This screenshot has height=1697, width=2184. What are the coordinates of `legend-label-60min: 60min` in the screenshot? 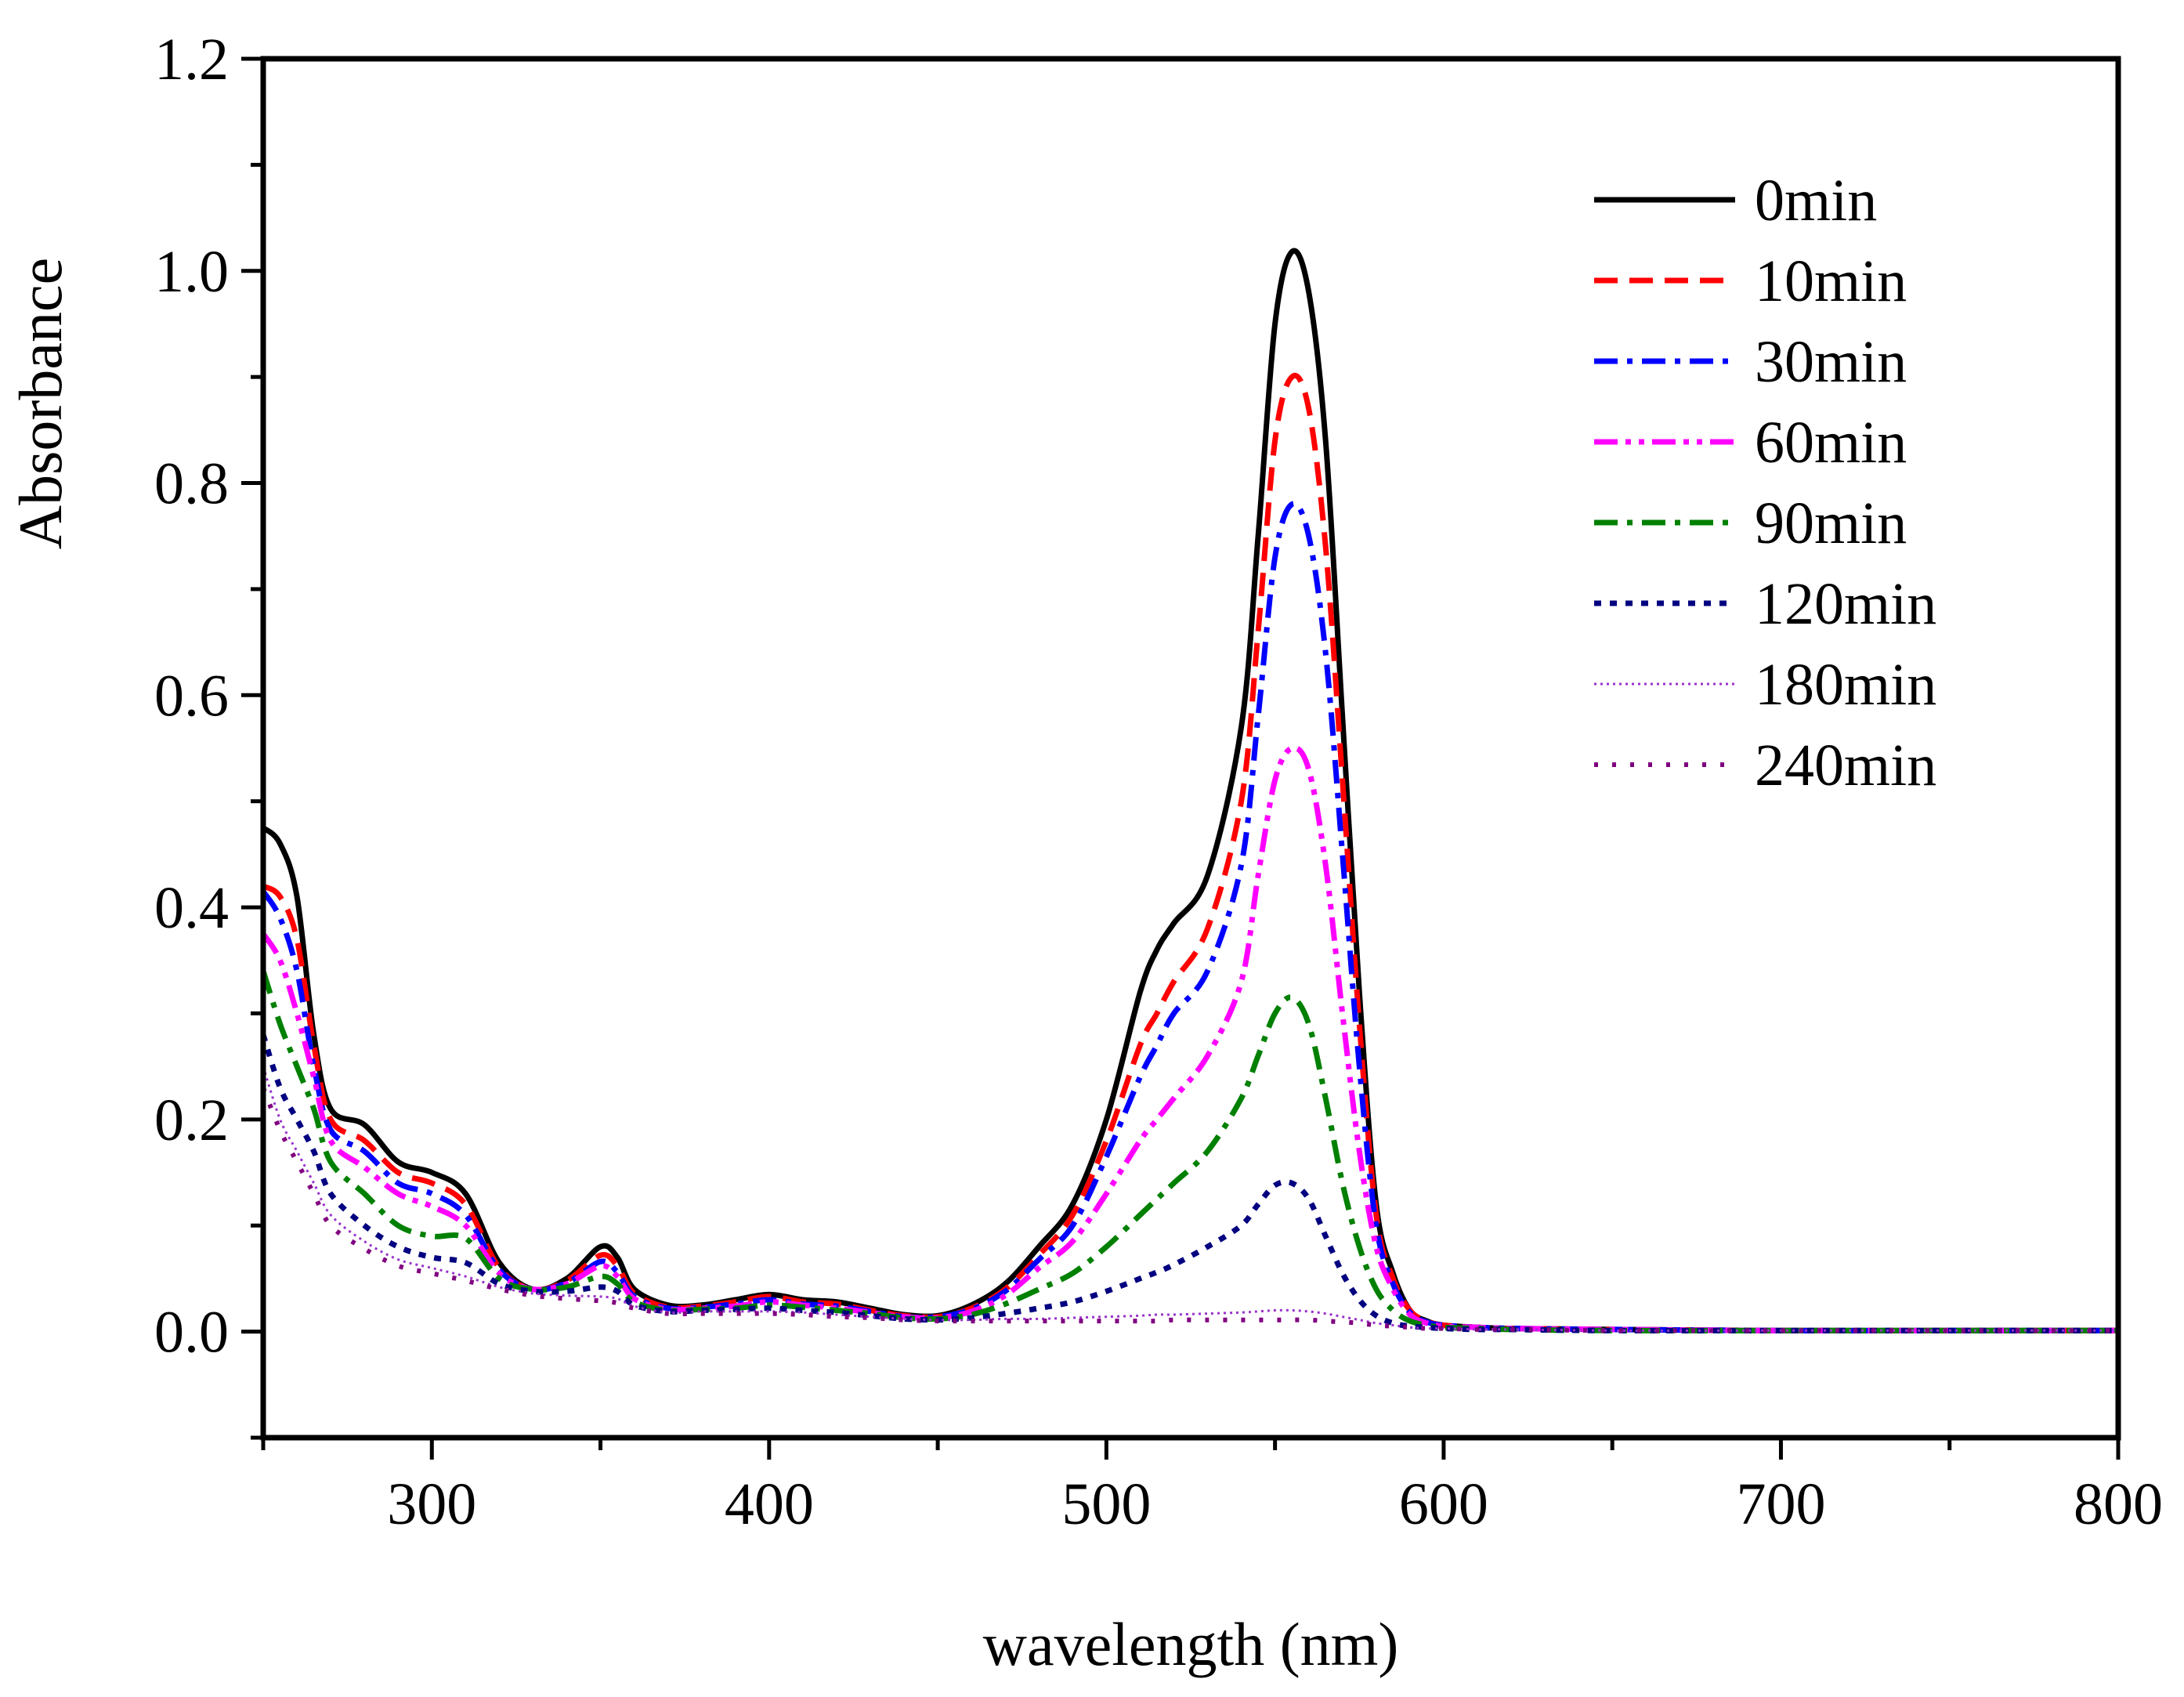 It's located at (1831, 443).